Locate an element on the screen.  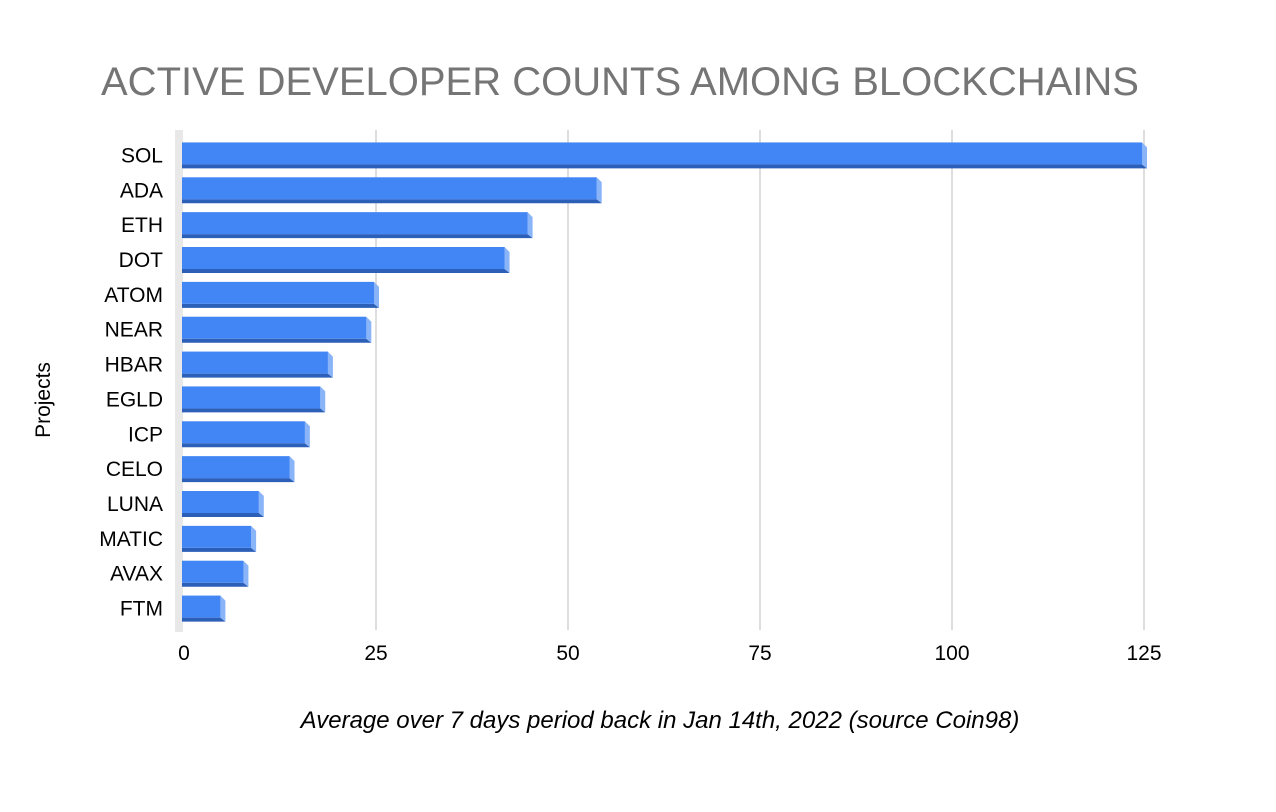
x-tick-label: 50 is located at coordinates (567, 653).